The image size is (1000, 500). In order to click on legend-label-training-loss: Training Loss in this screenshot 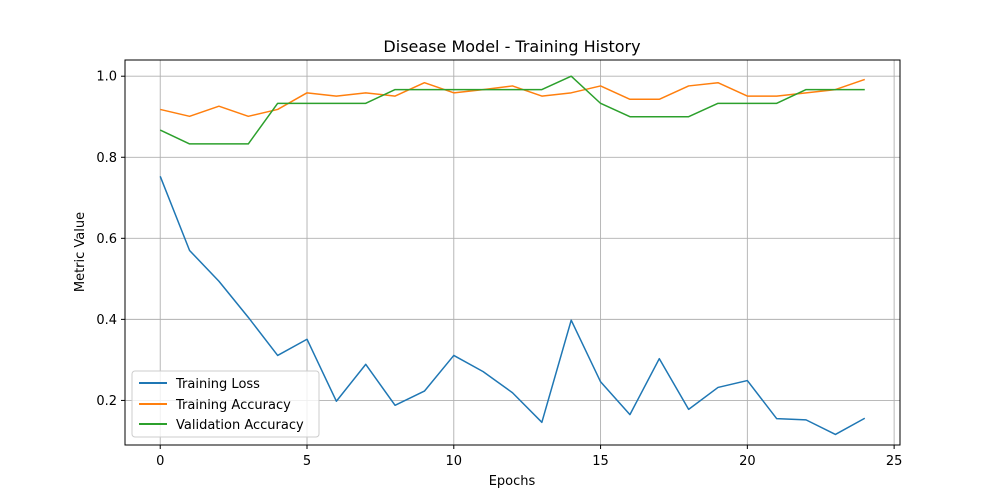, I will do `click(217, 384)`.